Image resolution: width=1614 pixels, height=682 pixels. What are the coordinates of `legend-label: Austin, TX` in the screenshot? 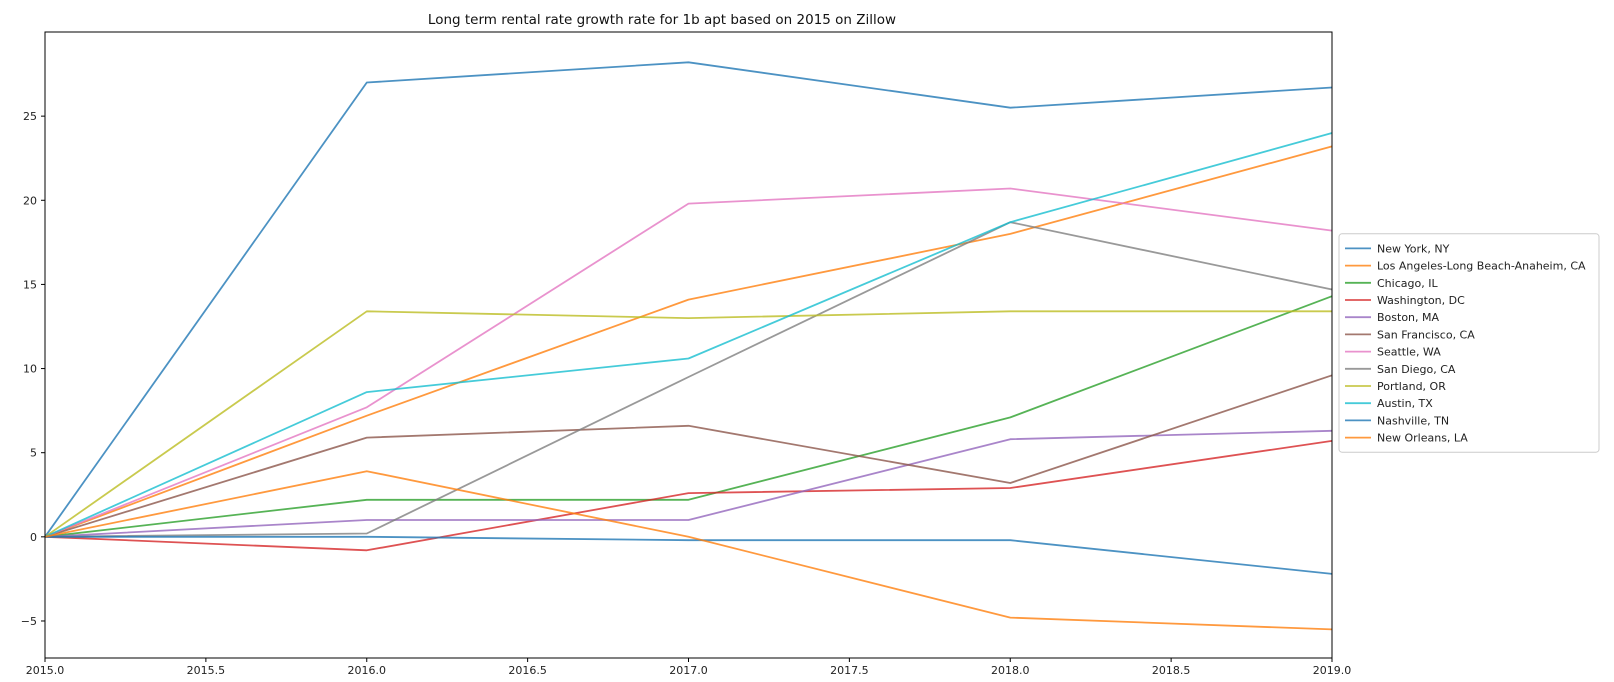 It's located at (1405, 403).